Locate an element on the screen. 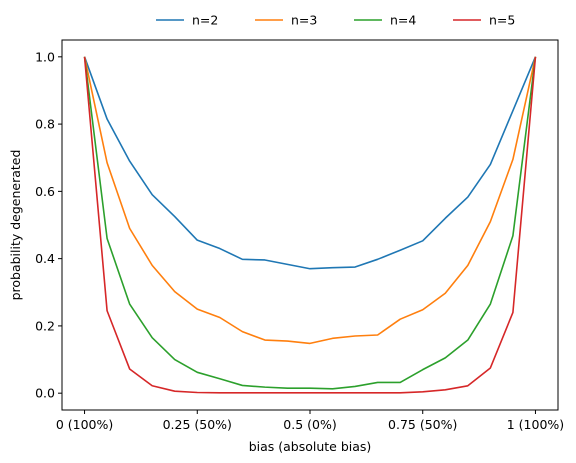  legend-label: n=4 is located at coordinates (403, 20).